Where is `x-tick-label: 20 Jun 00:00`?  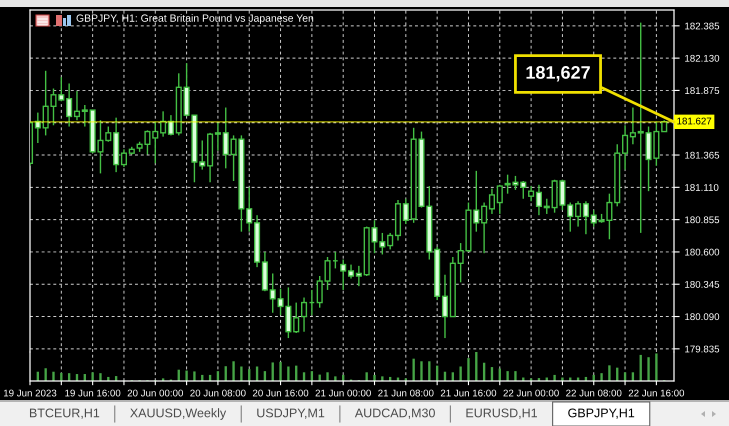 x-tick-label: 20 Jun 00:00 is located at coordinates (156, 393).